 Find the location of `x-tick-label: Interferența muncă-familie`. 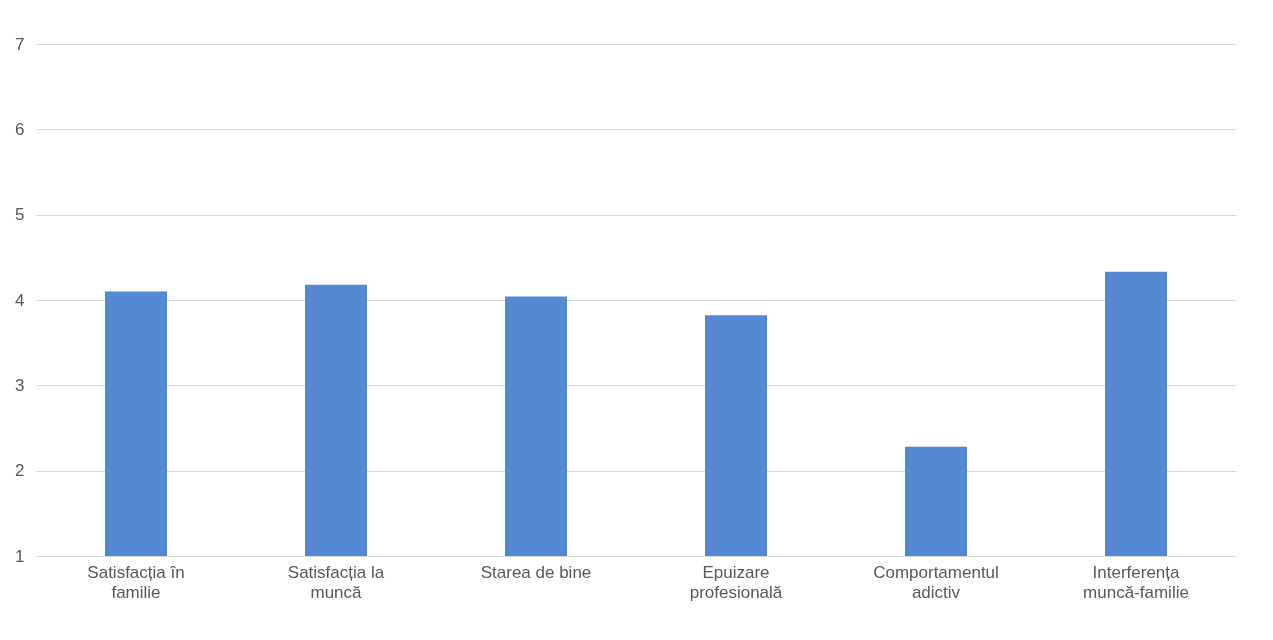

x-tick-label: Interferența muncă-familie is located at coordinates (1136, 582).